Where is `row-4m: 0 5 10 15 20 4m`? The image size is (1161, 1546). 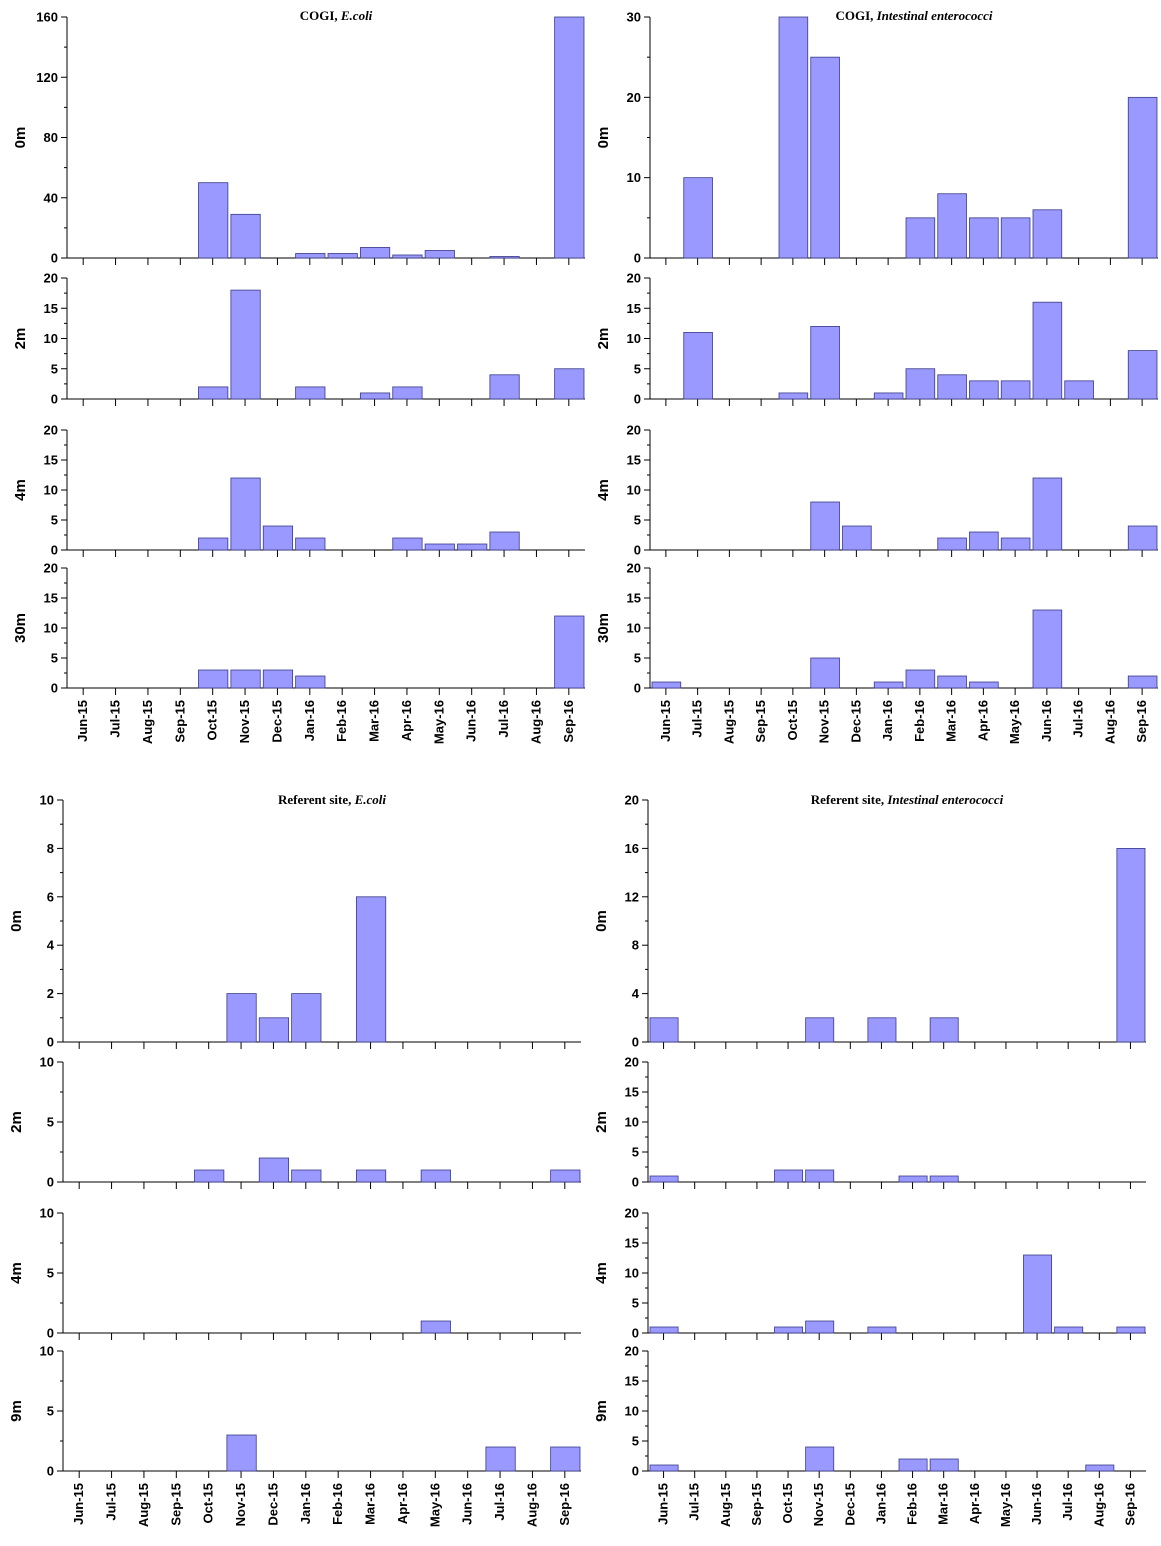
row-4m: 0 5 10 15 20 4m is located at coordinates (869, 1273).